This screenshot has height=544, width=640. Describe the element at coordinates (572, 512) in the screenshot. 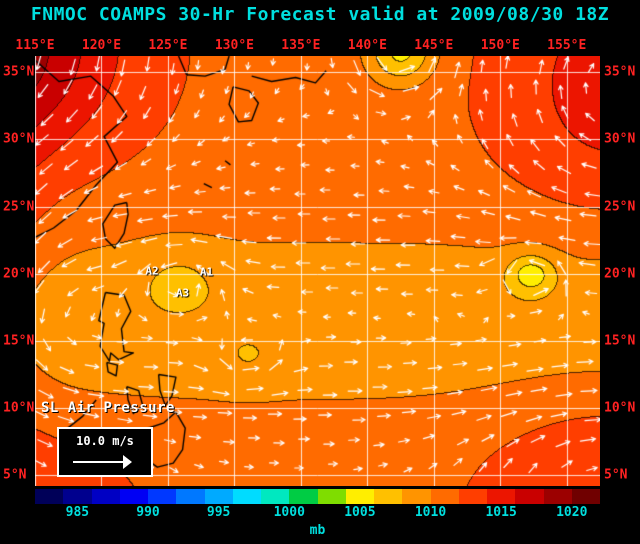

I see `colorbar-tick-label: 1020` at that location.